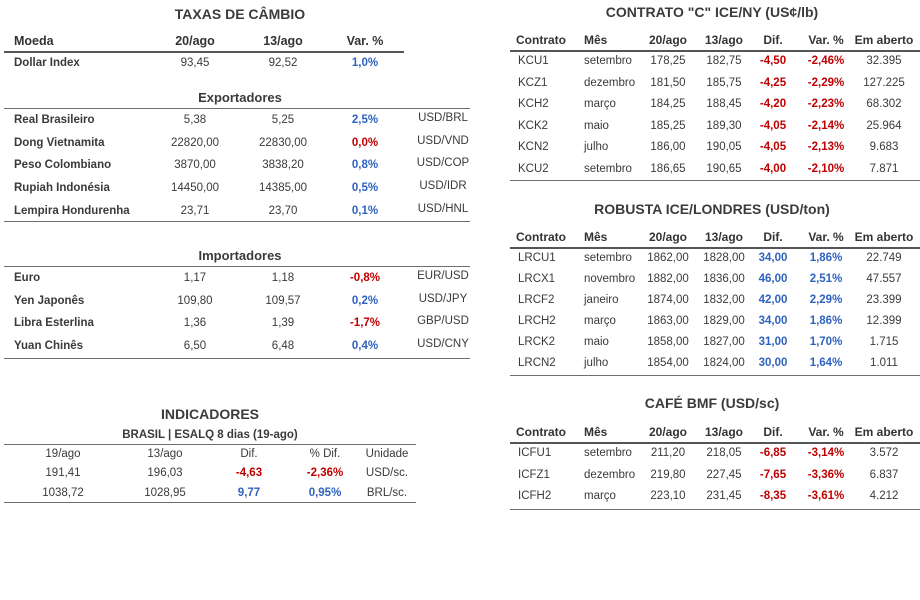 This screenshot has height=600, width=920. Describe the element at coordinates (249, 493) in the screenshot. I see `indicadores-dif: 9,77` at that location.